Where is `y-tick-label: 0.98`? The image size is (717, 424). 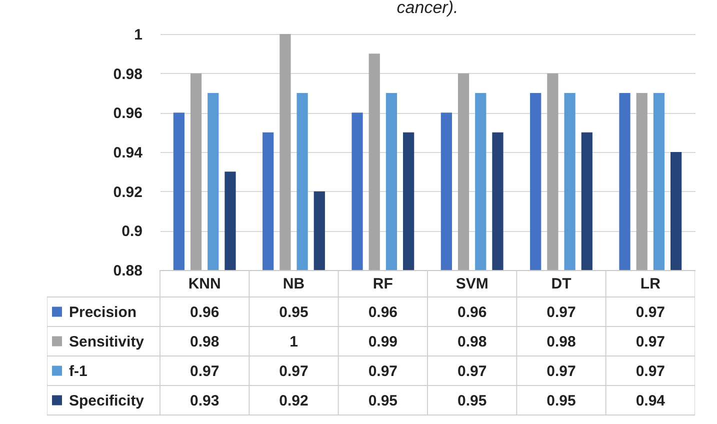
y-tick-label: 0.98 is located at coordinates (127, 74).